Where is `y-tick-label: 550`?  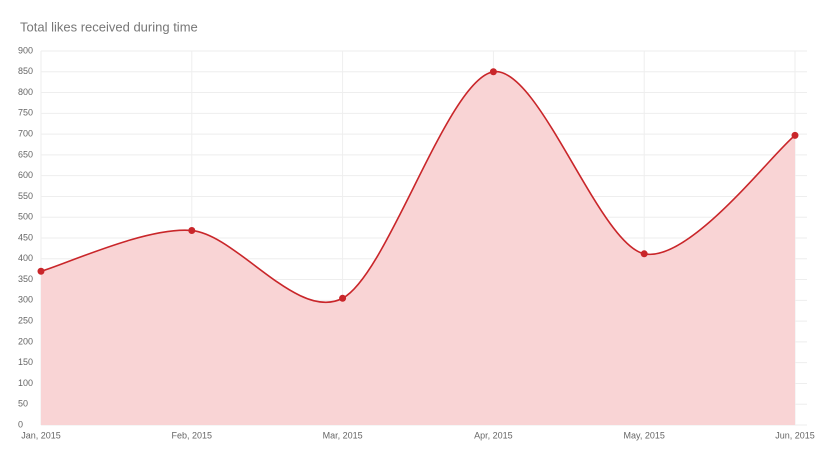
y-tick-label: 550 is located at coordinates (25, 196).